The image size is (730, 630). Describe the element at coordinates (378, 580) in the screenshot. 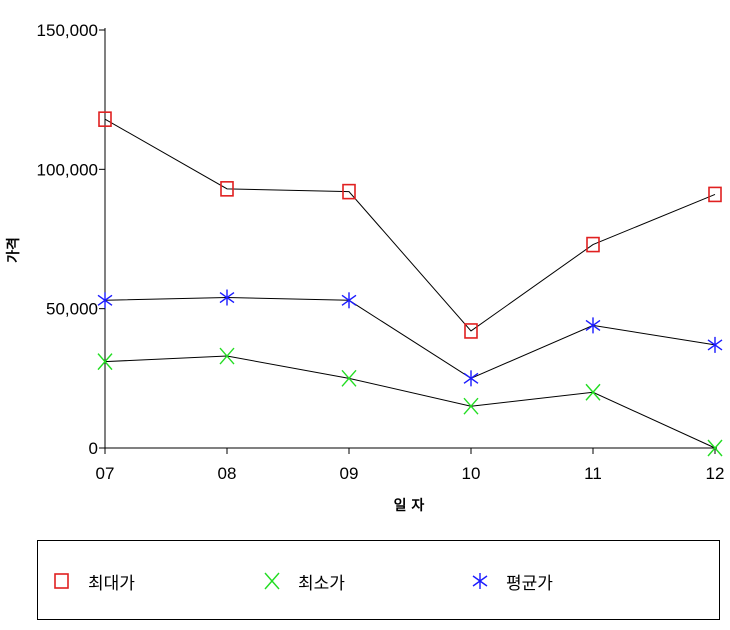

I see `legend: 최대가 최소가 평균가` at that location.